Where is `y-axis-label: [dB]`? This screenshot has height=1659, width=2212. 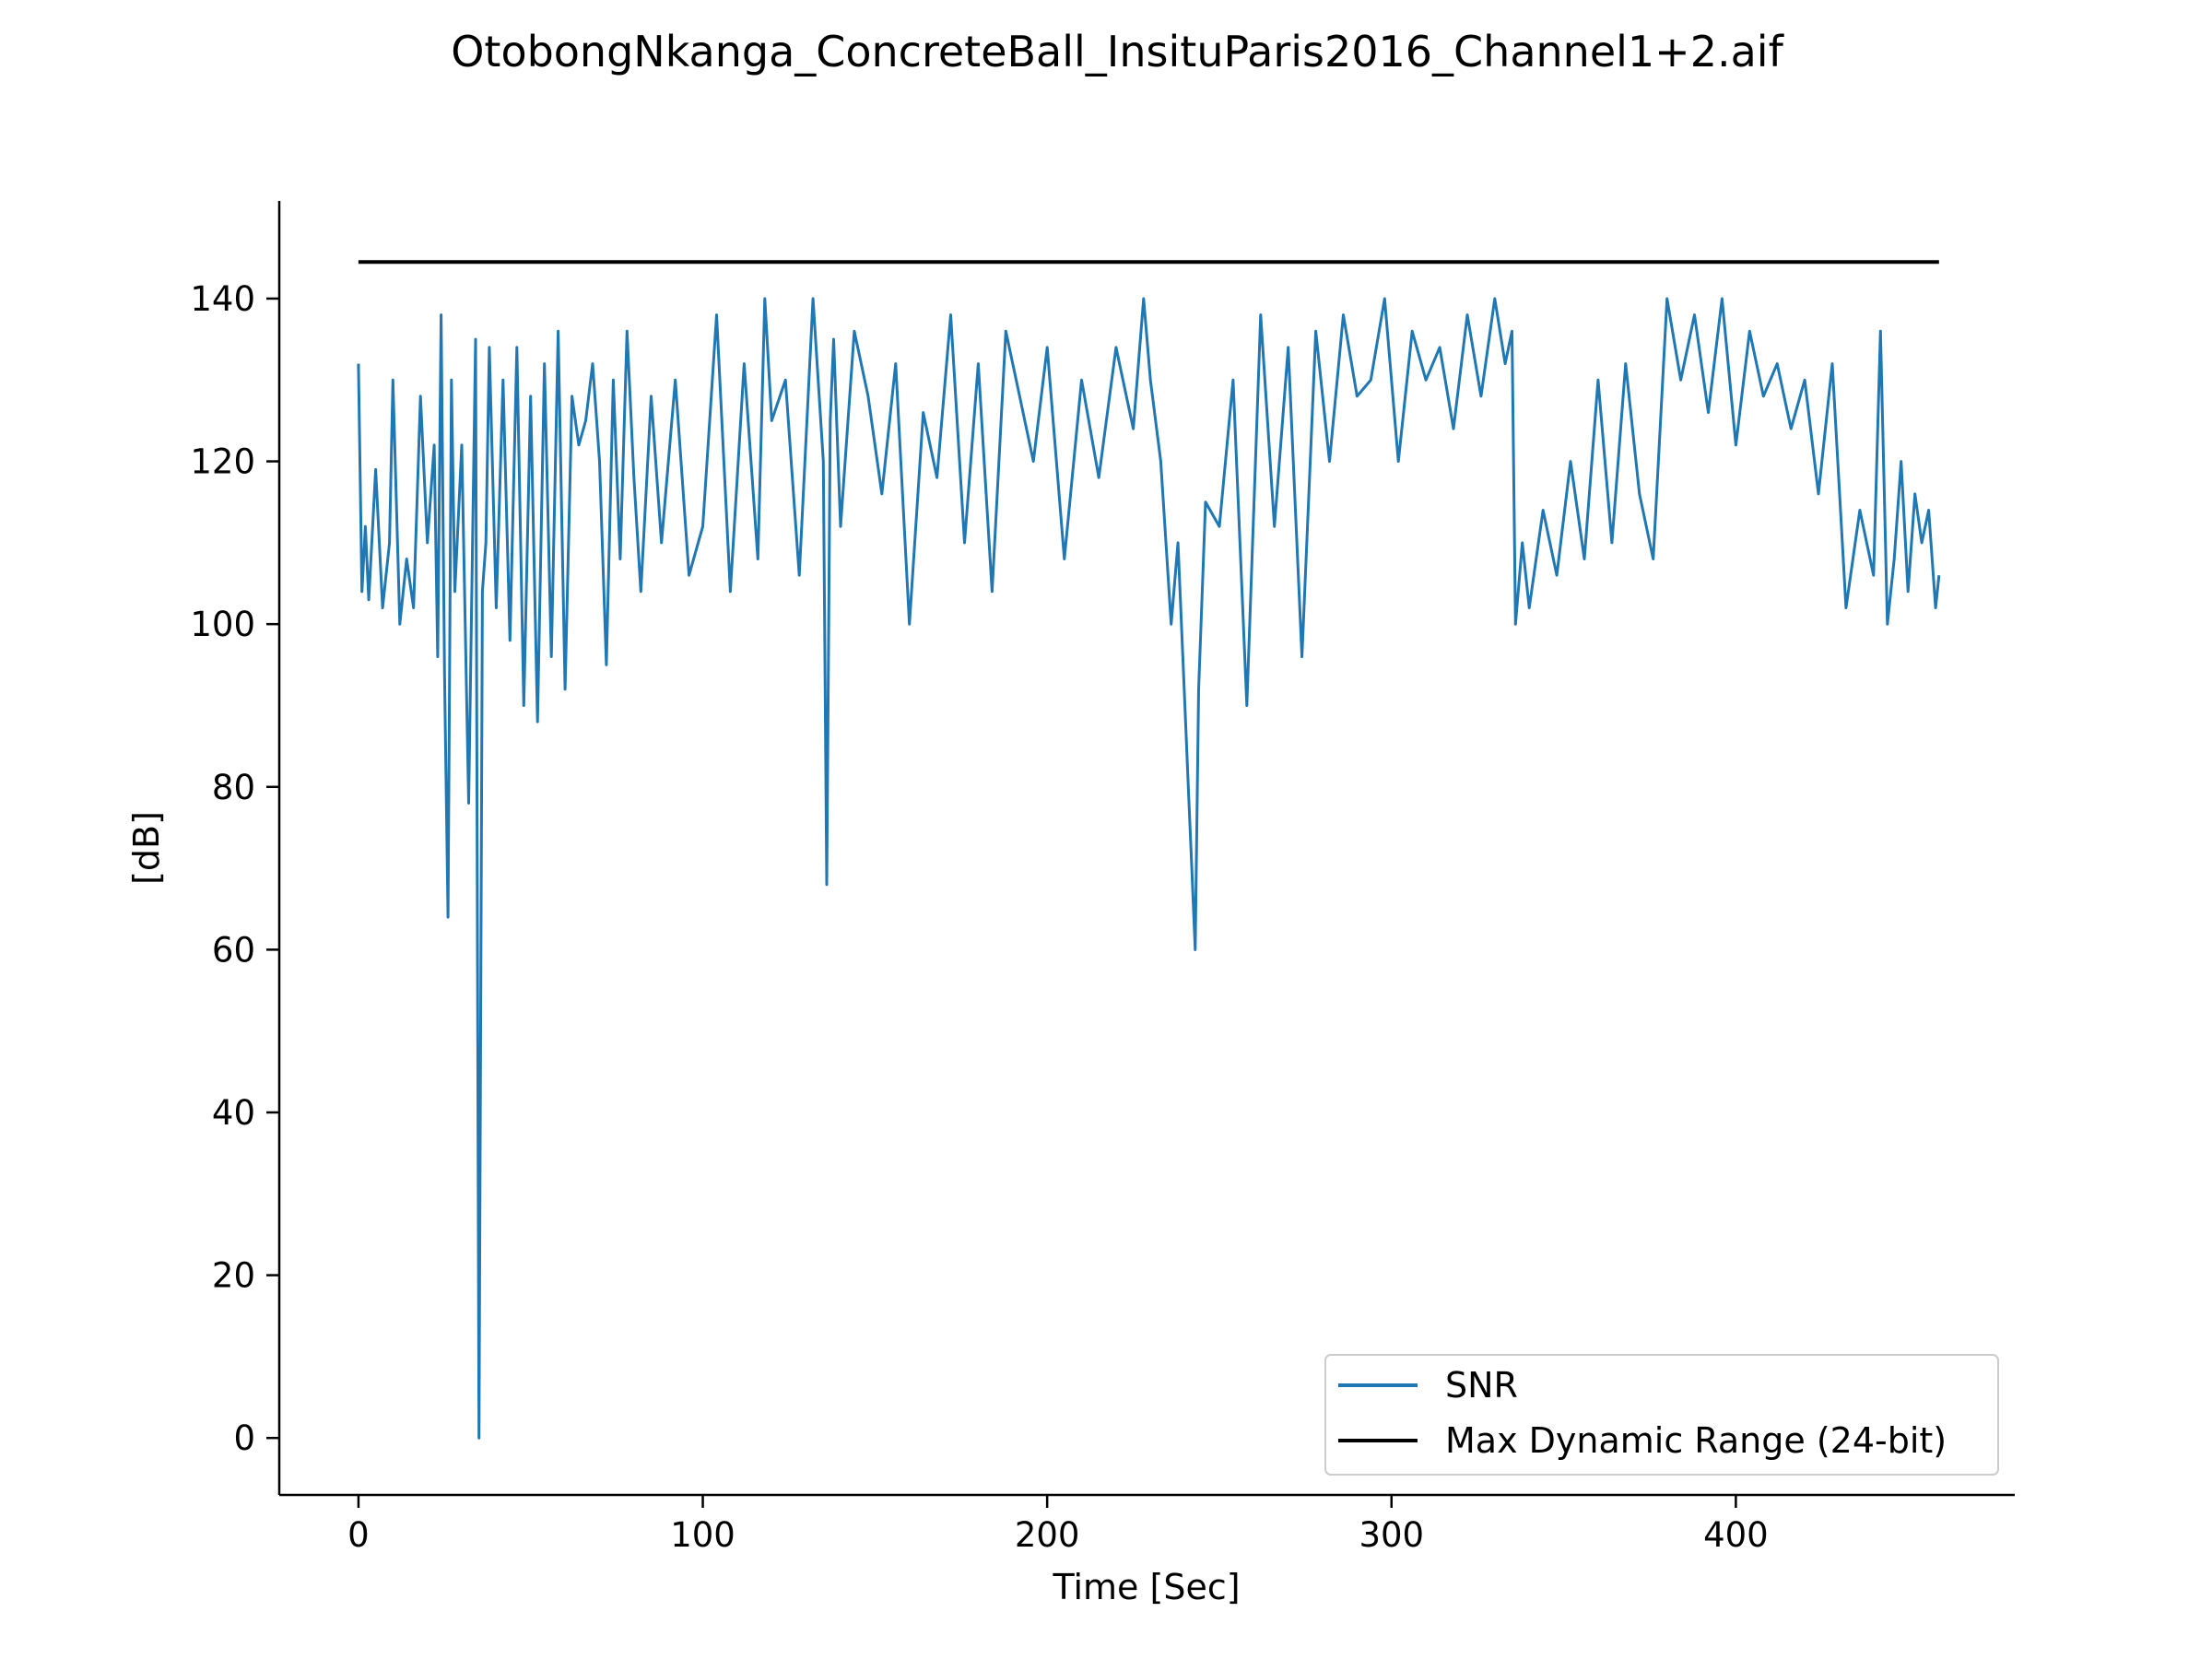 y-axis-label: [dB] is located at coordinates (146, 848).